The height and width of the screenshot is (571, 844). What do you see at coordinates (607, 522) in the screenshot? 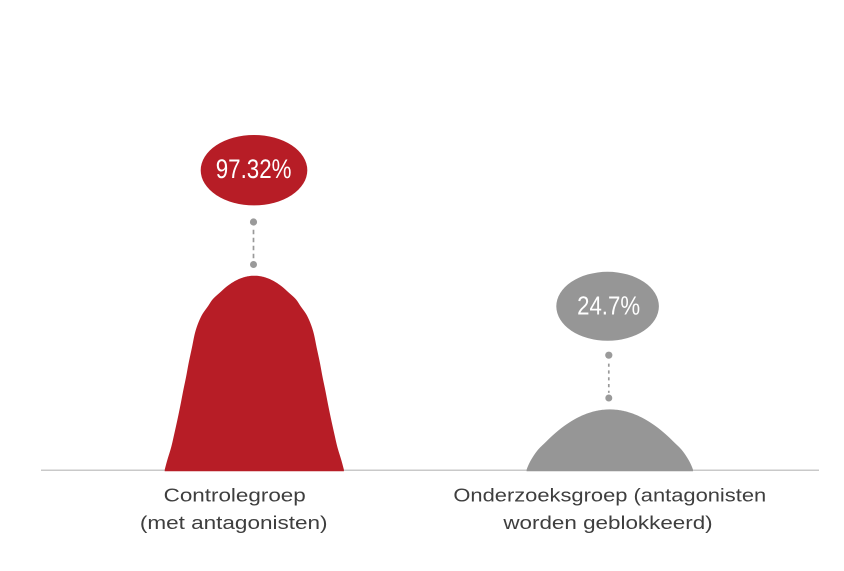
I see `svg-text: worden geblokkeerd)` at bounding box center [607, 522].